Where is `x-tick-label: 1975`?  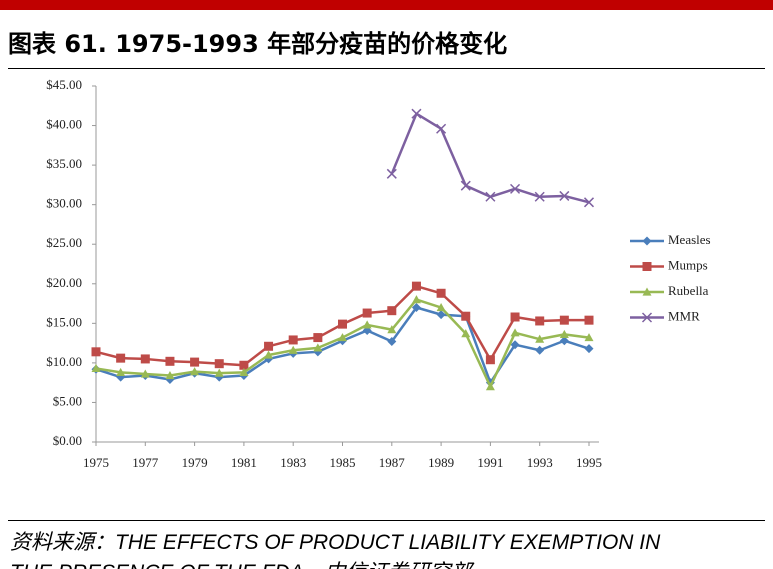 x-tick-label: 1975 is located at coordinates (96, 462).